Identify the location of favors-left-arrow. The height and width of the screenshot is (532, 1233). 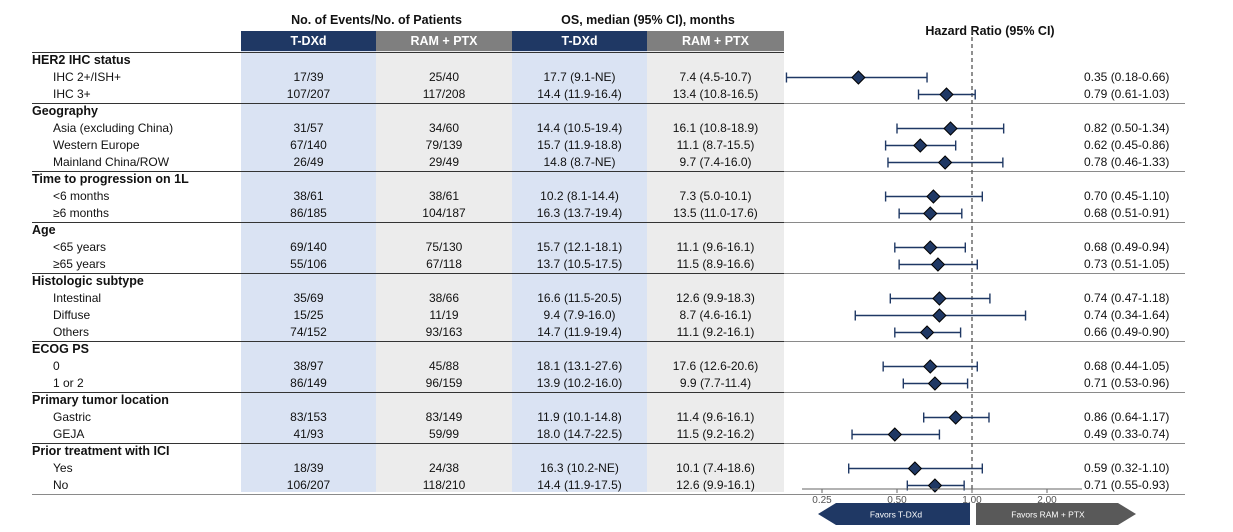
(894, 514).